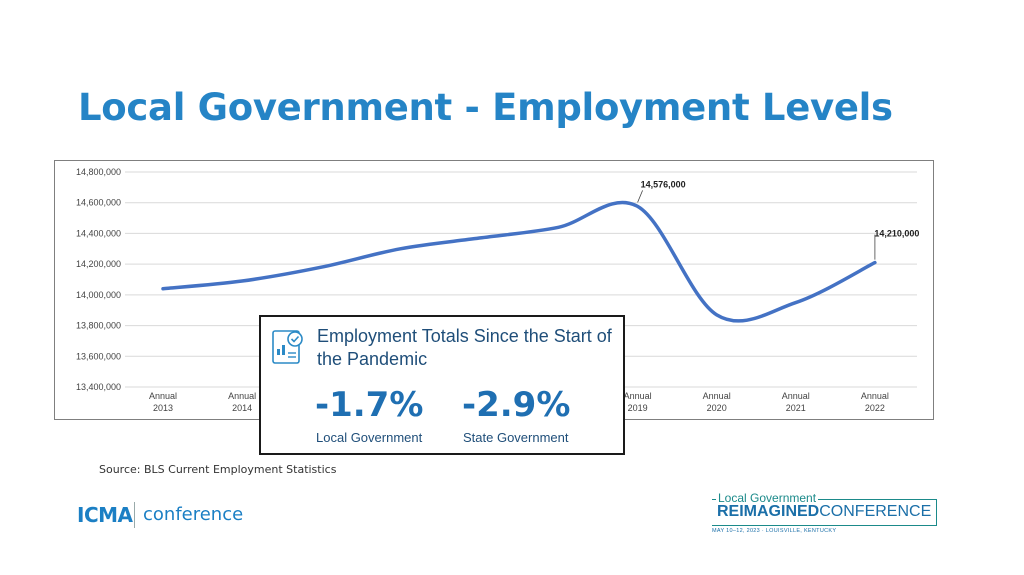 The image size is (1024, 575). What do you see at coordinates (242, 408) in the screenshot?
I see `x-tick-label-year: 2014` at bounding box center [242, 408].